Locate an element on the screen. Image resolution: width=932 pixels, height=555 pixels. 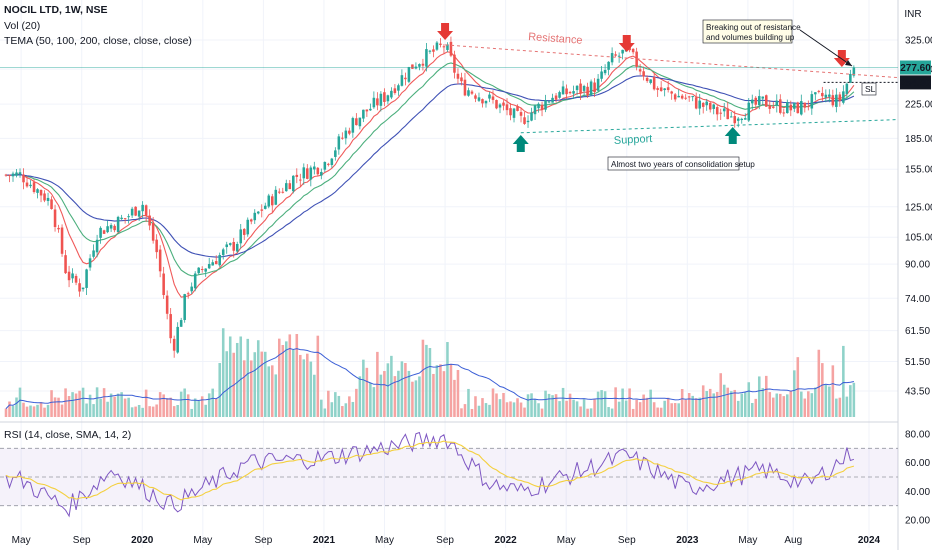
sl-price-badge: 254.90 is located at coordinates (915, 83).